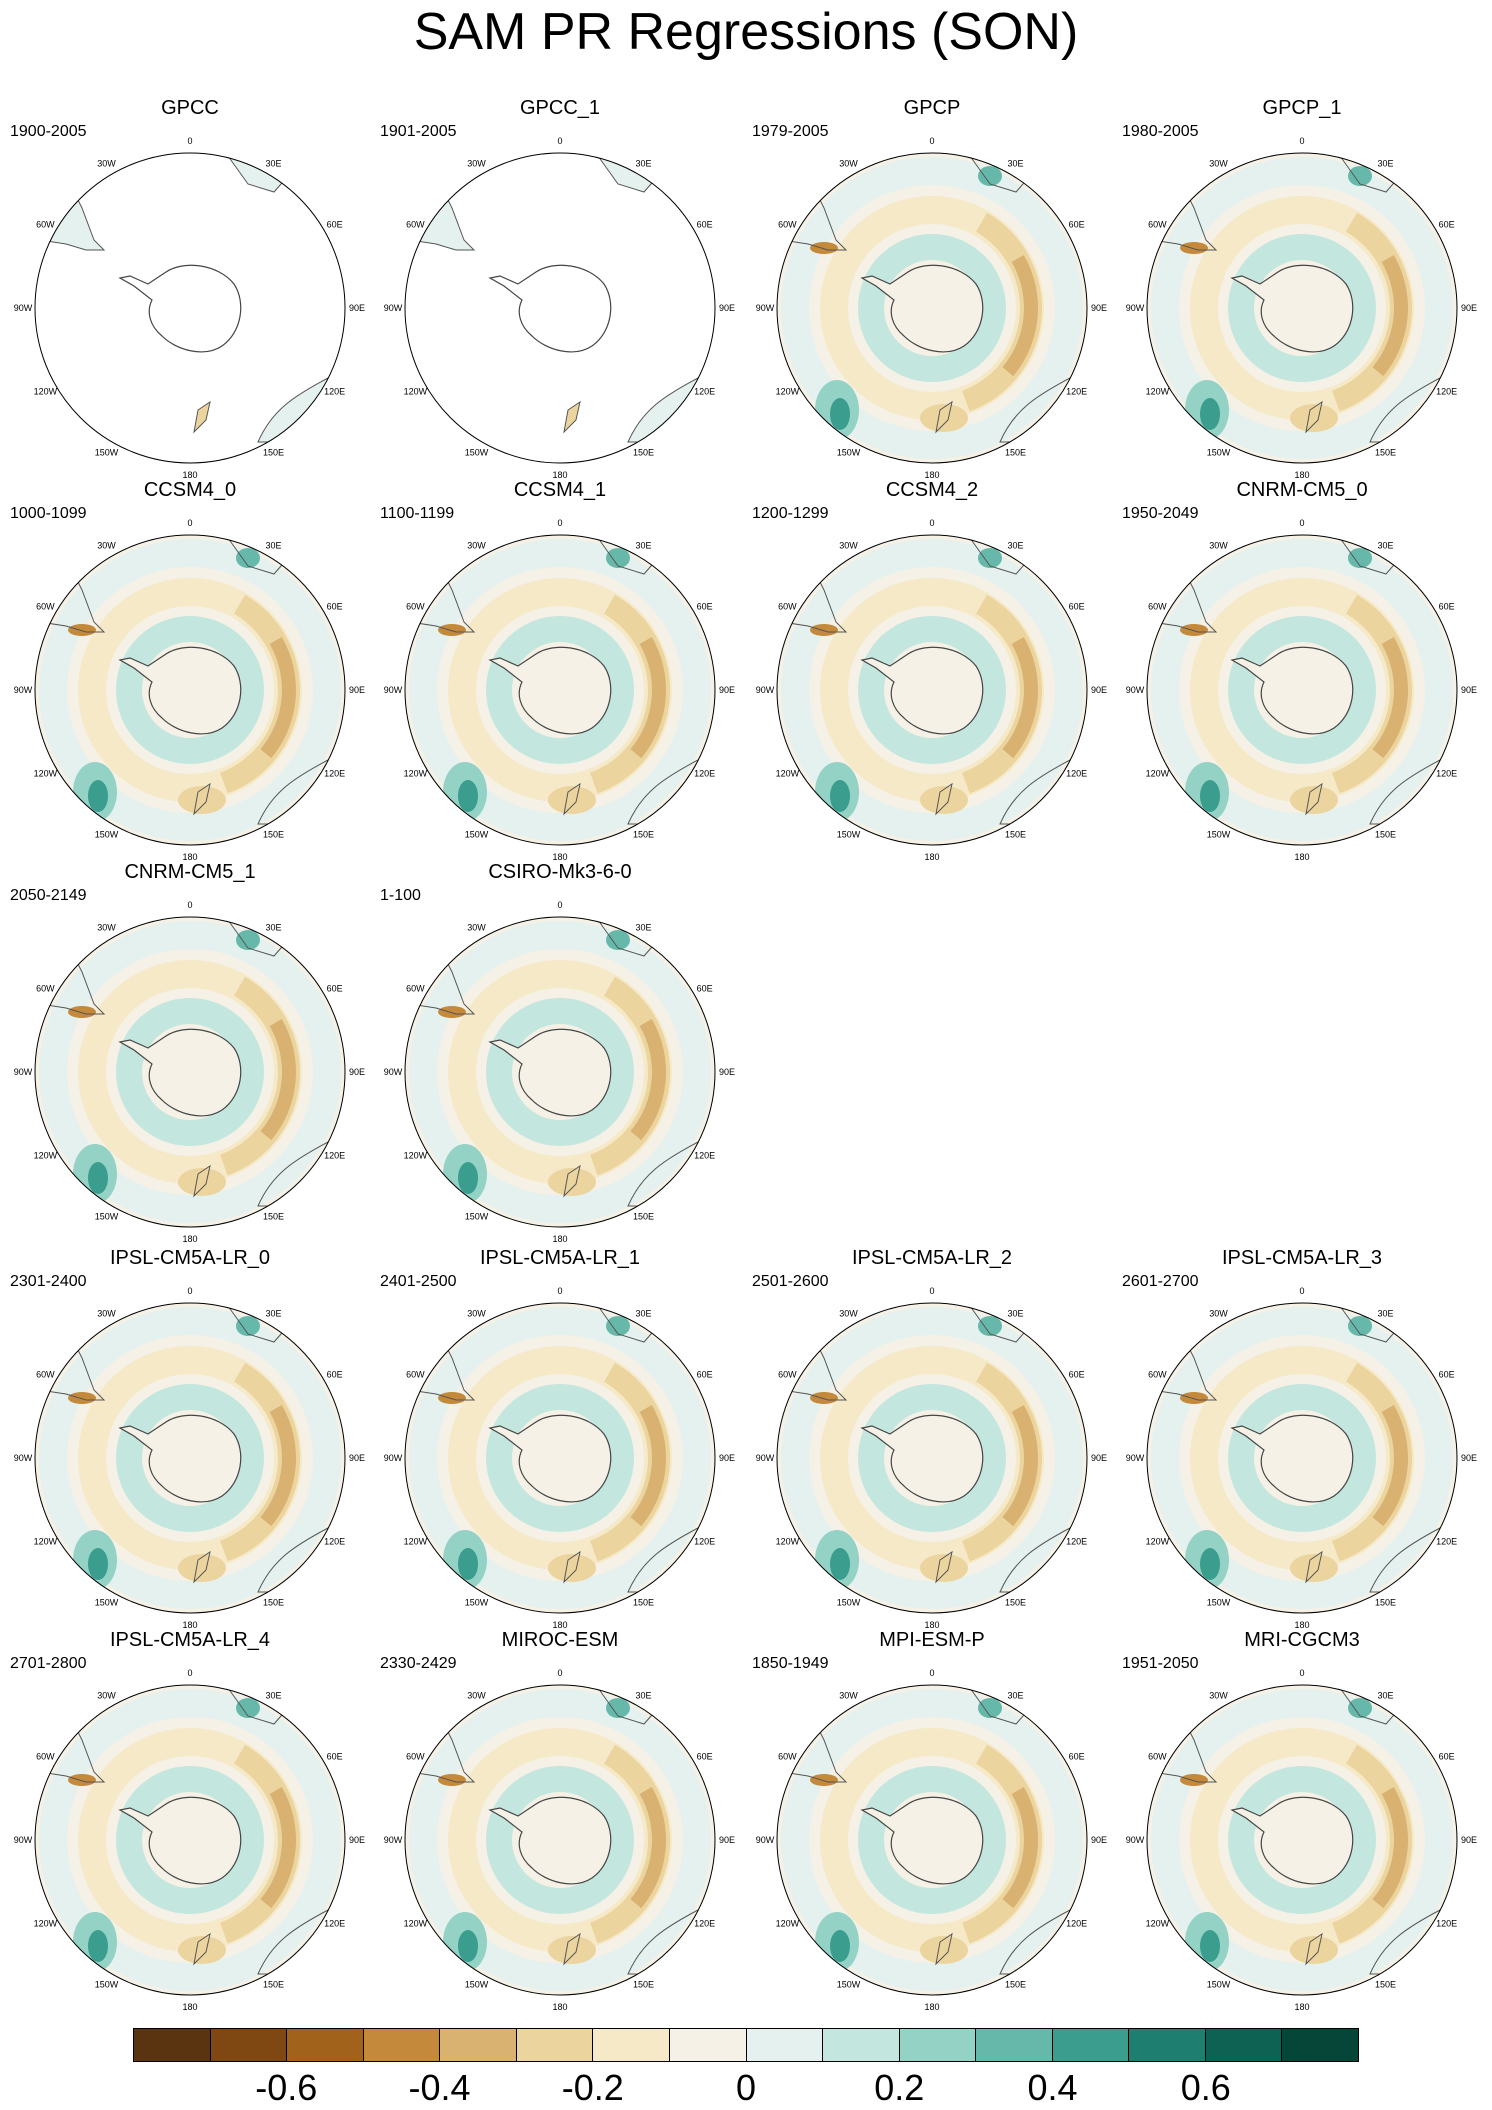 This screenshot has height=2110, width=1492. Describe the element at coordinates (932, 108) in the screenshot. I see `panel-title: GPCP` at that location.